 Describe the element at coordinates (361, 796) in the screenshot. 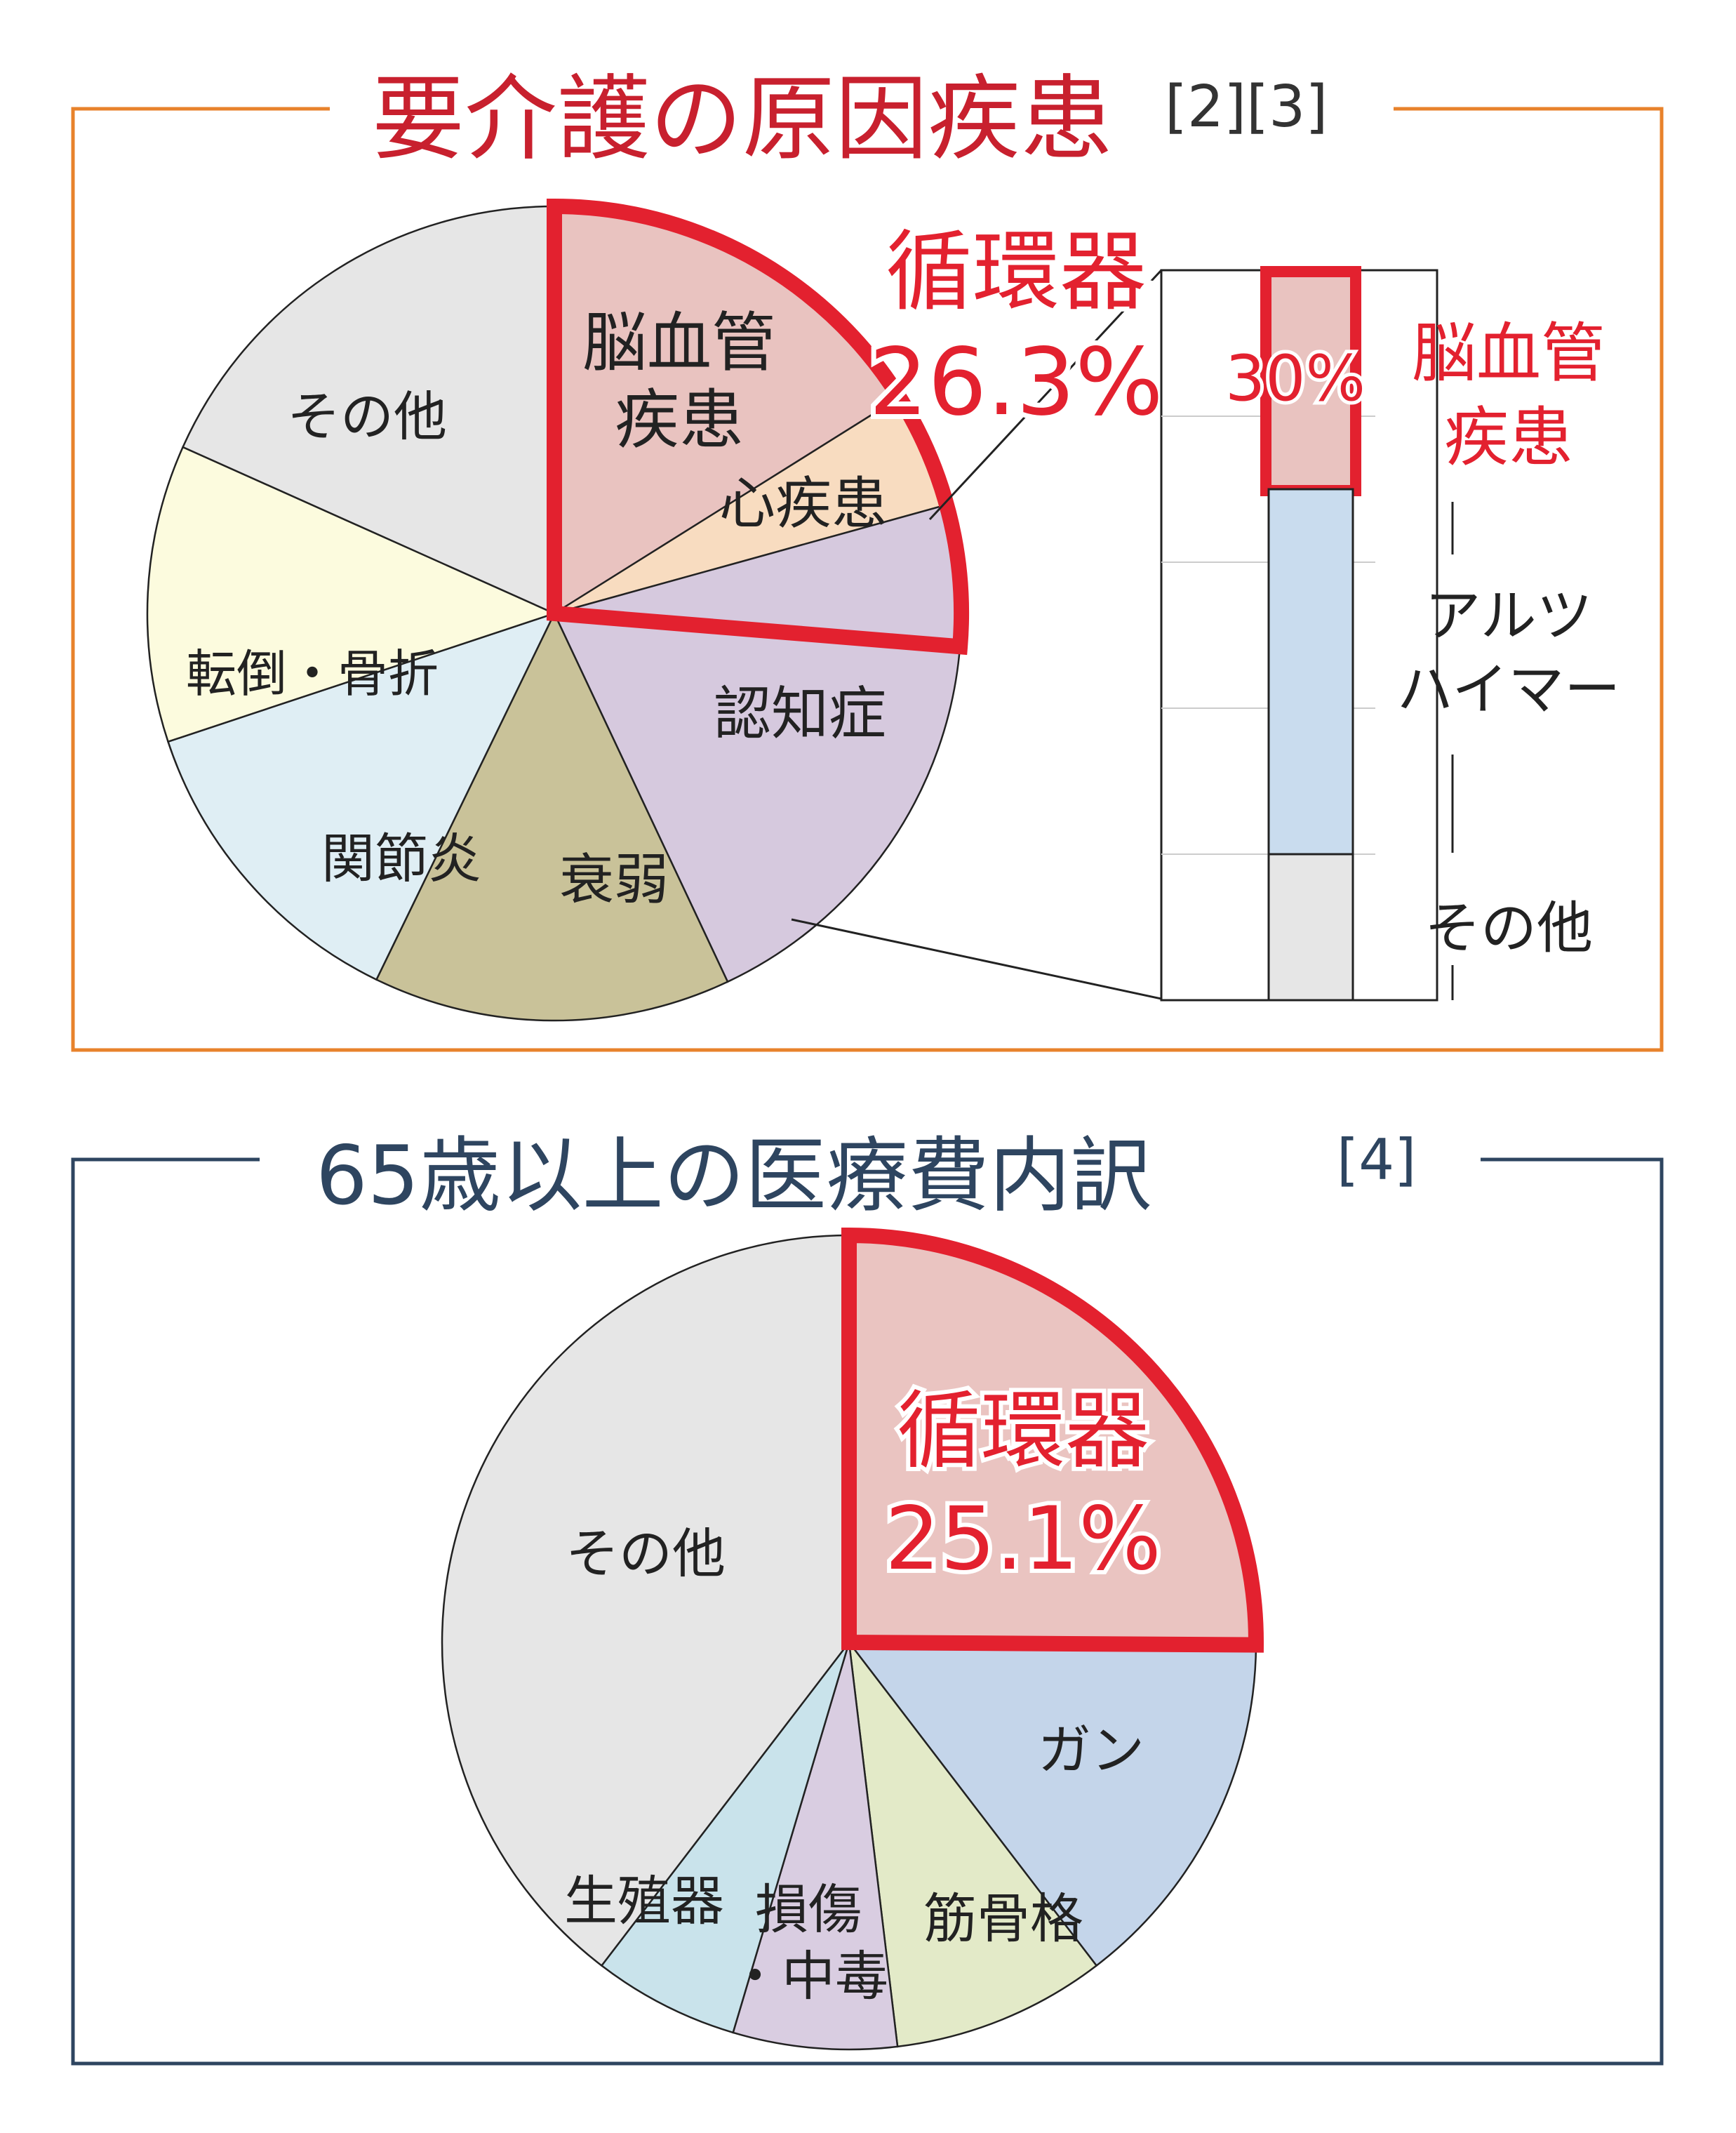

I see `pie-slice-関節炎` at that location.